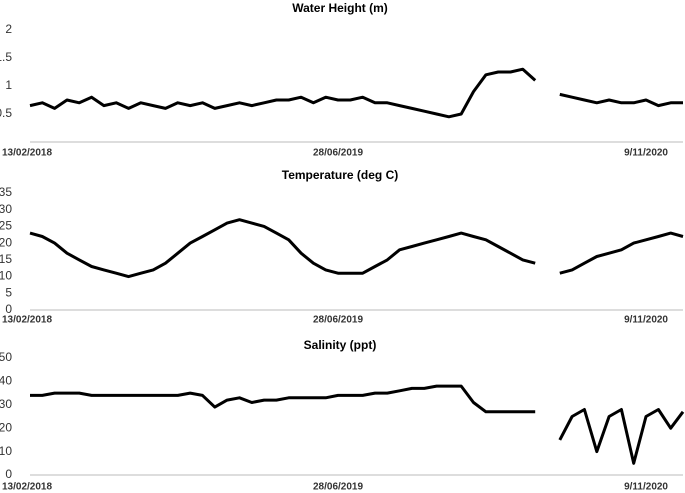  What do you see at coordinates (8, 29) in the screenshot?
I see `y-tick-label: 2` at bounding box center [8, 29].